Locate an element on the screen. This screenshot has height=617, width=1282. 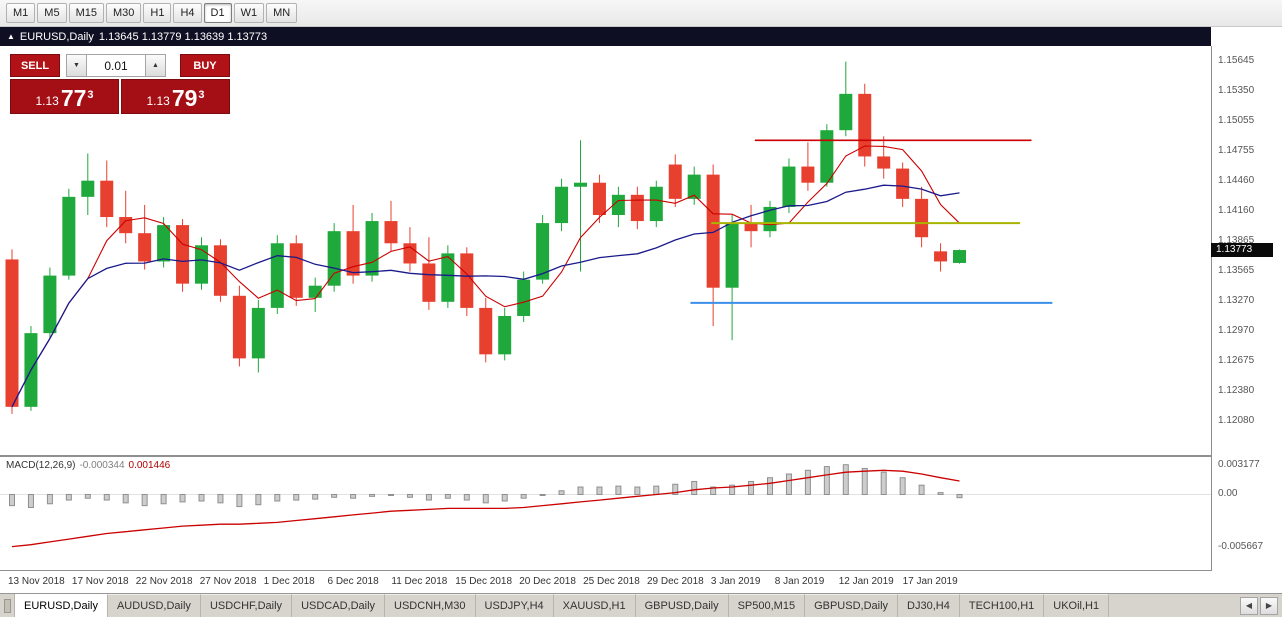
timeframe-button-h4: H4 is located at coordinates (187, 13).